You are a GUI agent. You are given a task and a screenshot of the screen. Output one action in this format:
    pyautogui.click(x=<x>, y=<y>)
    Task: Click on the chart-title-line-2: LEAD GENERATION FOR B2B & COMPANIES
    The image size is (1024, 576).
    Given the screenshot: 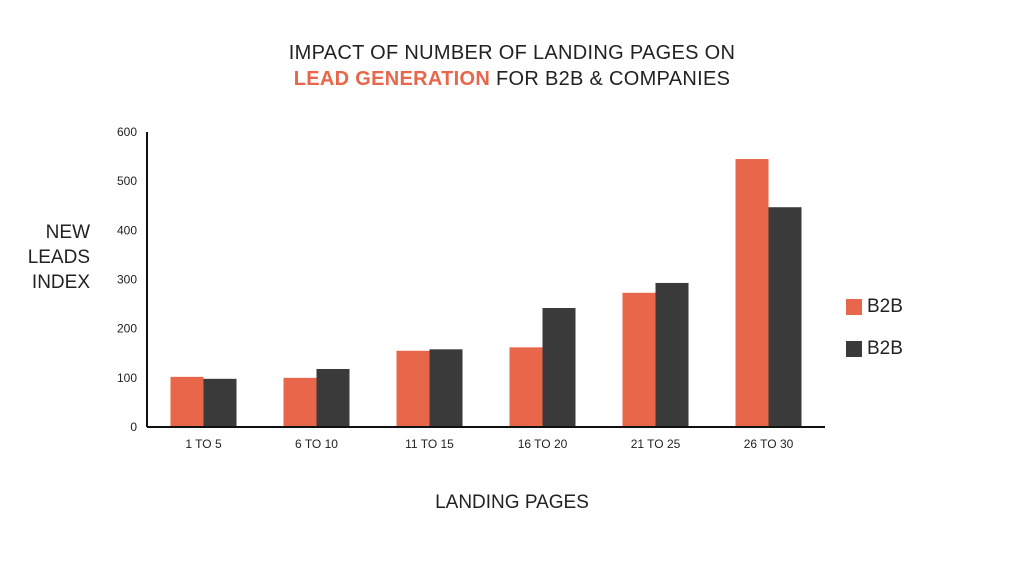 What is the action you would take?
    pyautogui.click(x=512, y=79)
    